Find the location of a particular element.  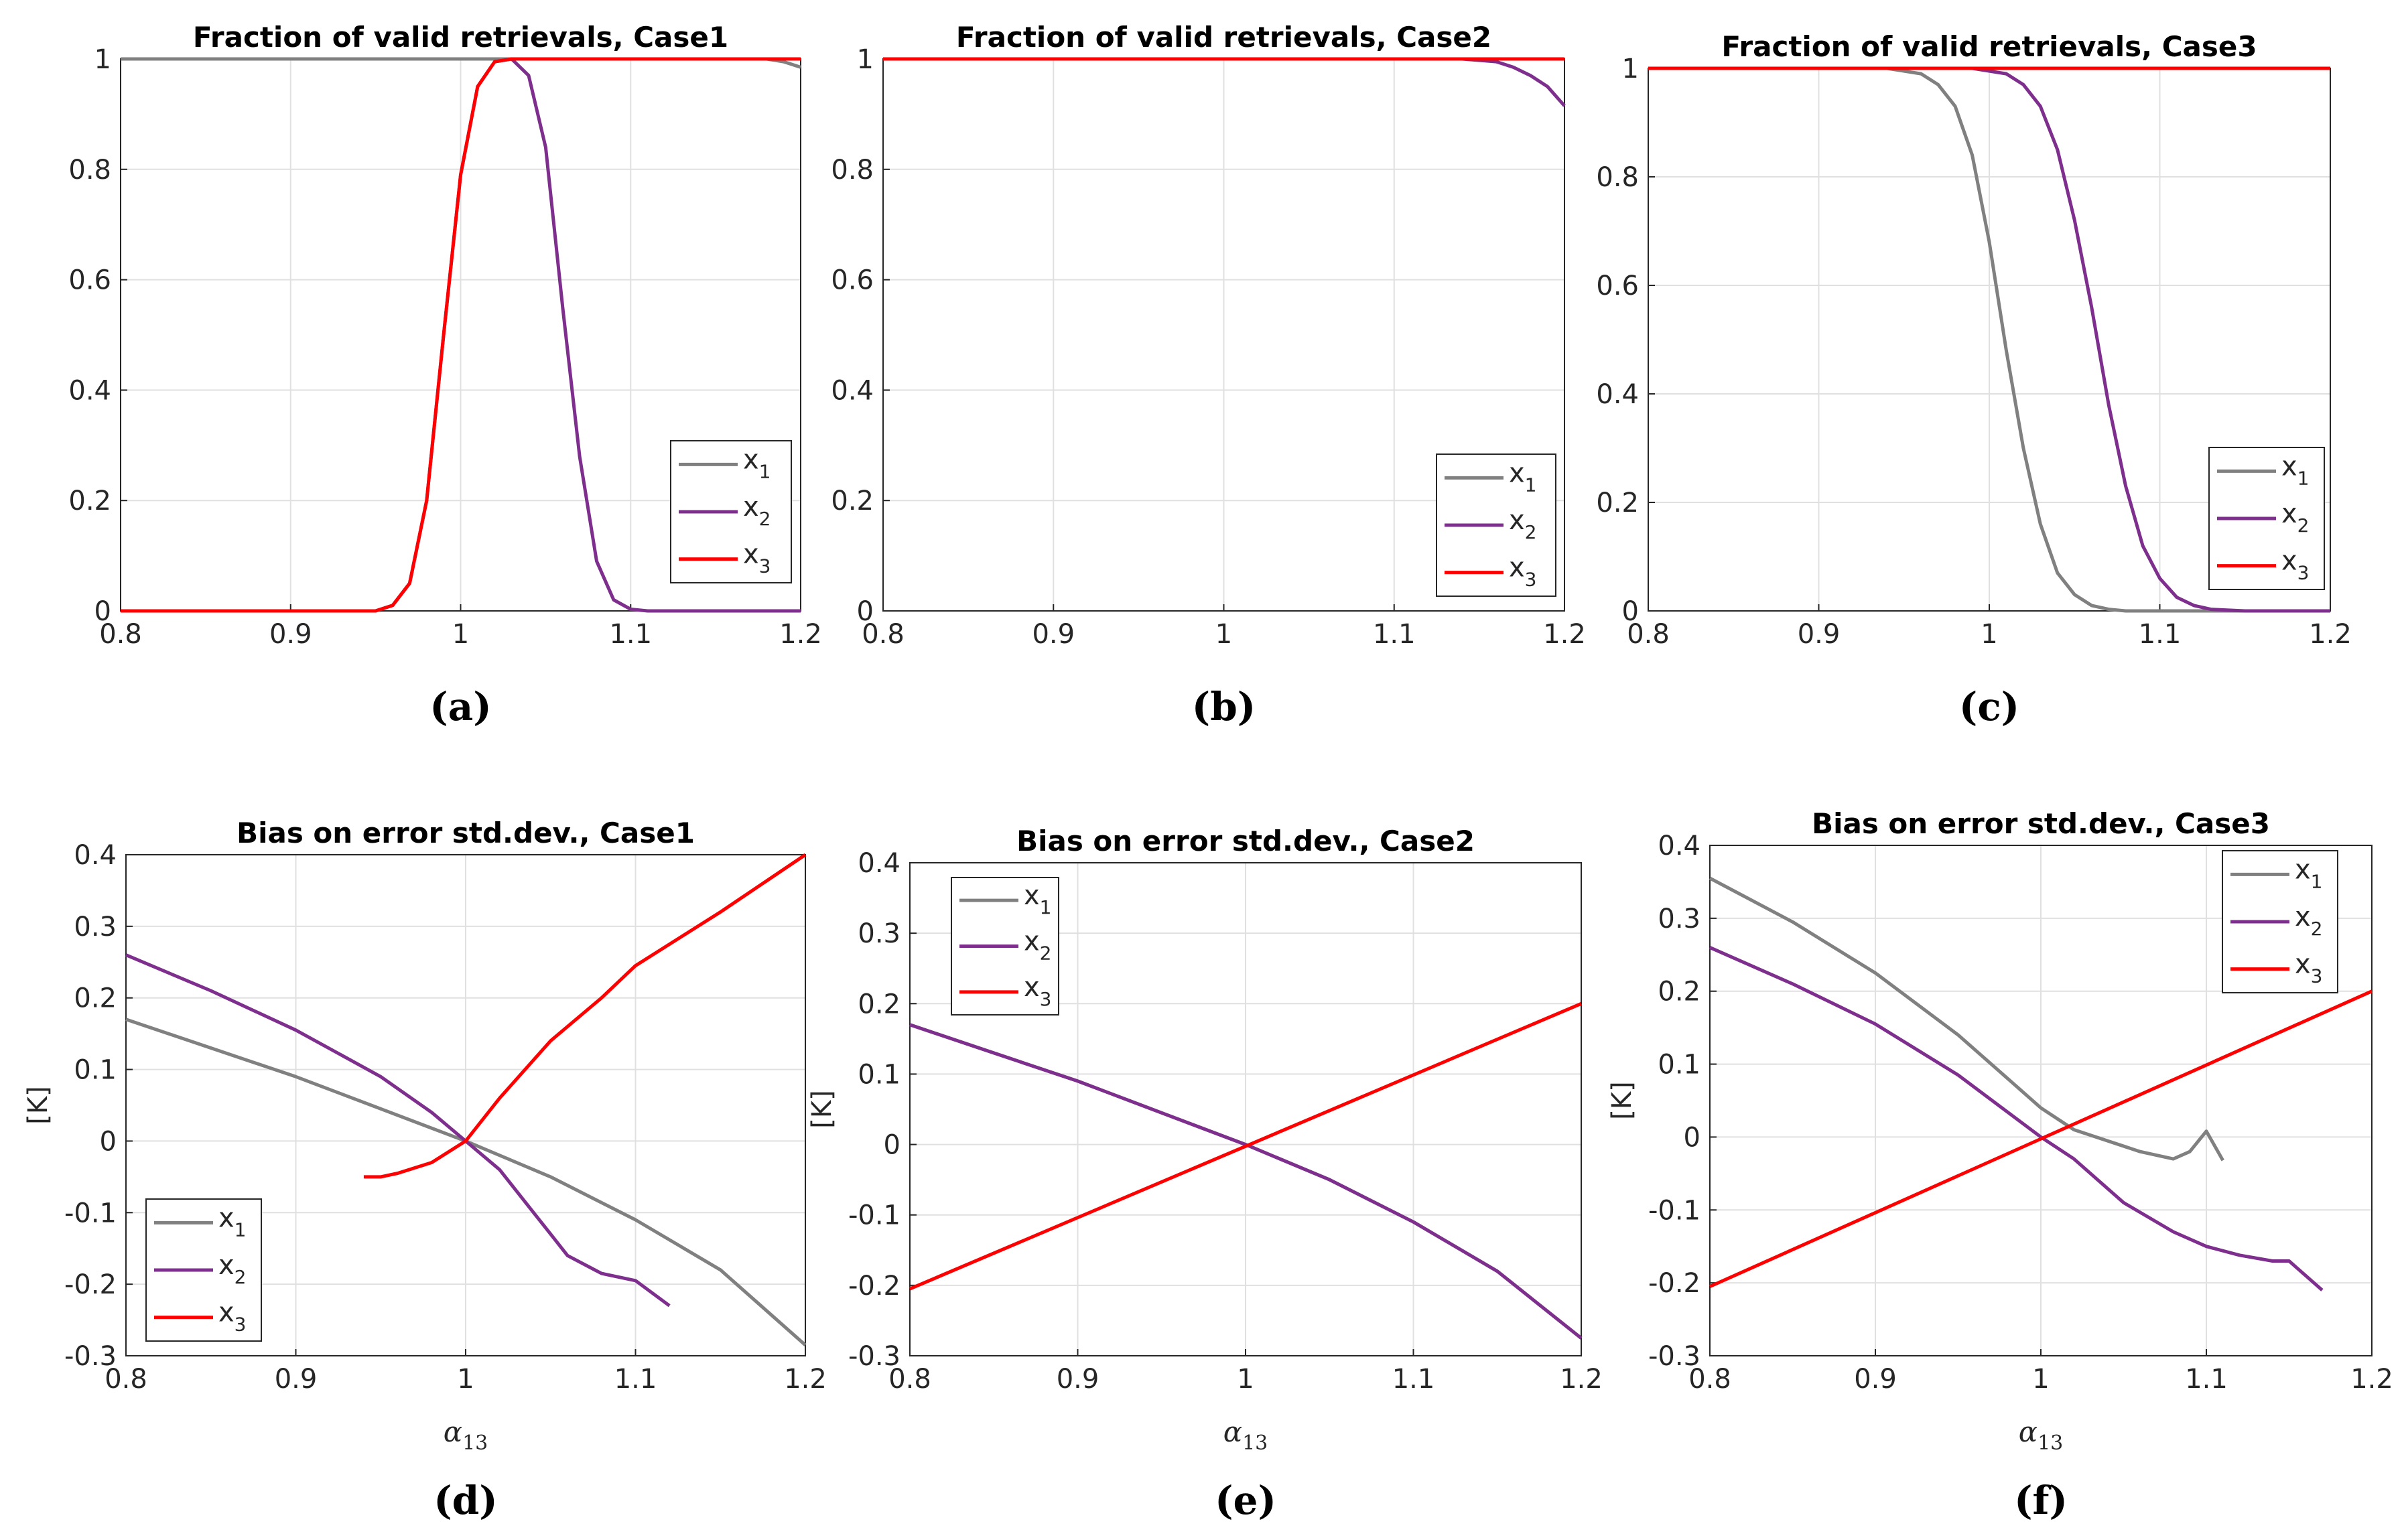

panel-caption: (c) is located at coordinates (1989, 706).